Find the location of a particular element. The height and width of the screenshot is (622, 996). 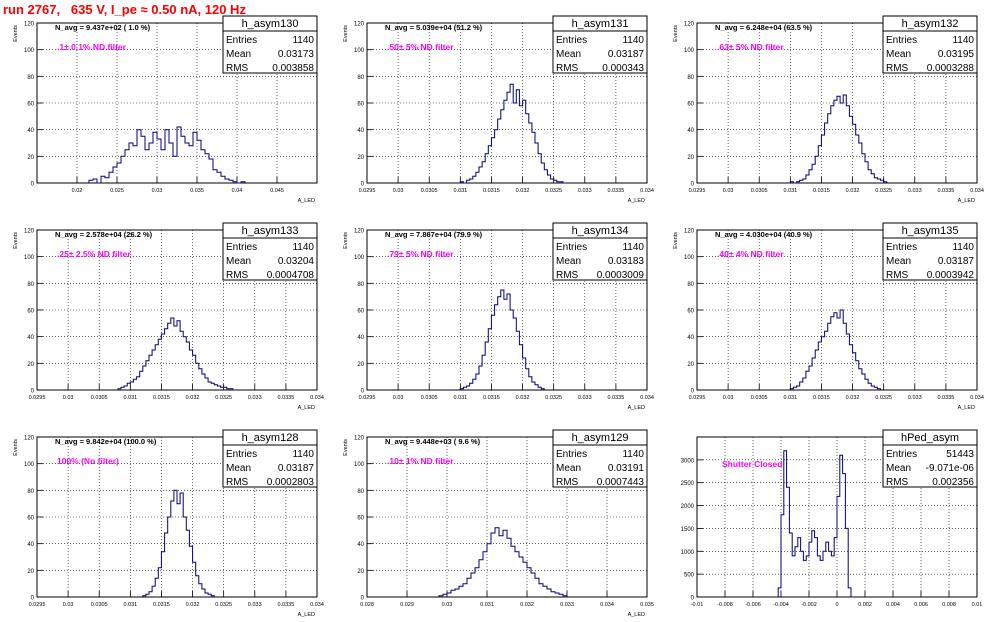

y-tick-label: 1500 is located at coordinates (688, 530).